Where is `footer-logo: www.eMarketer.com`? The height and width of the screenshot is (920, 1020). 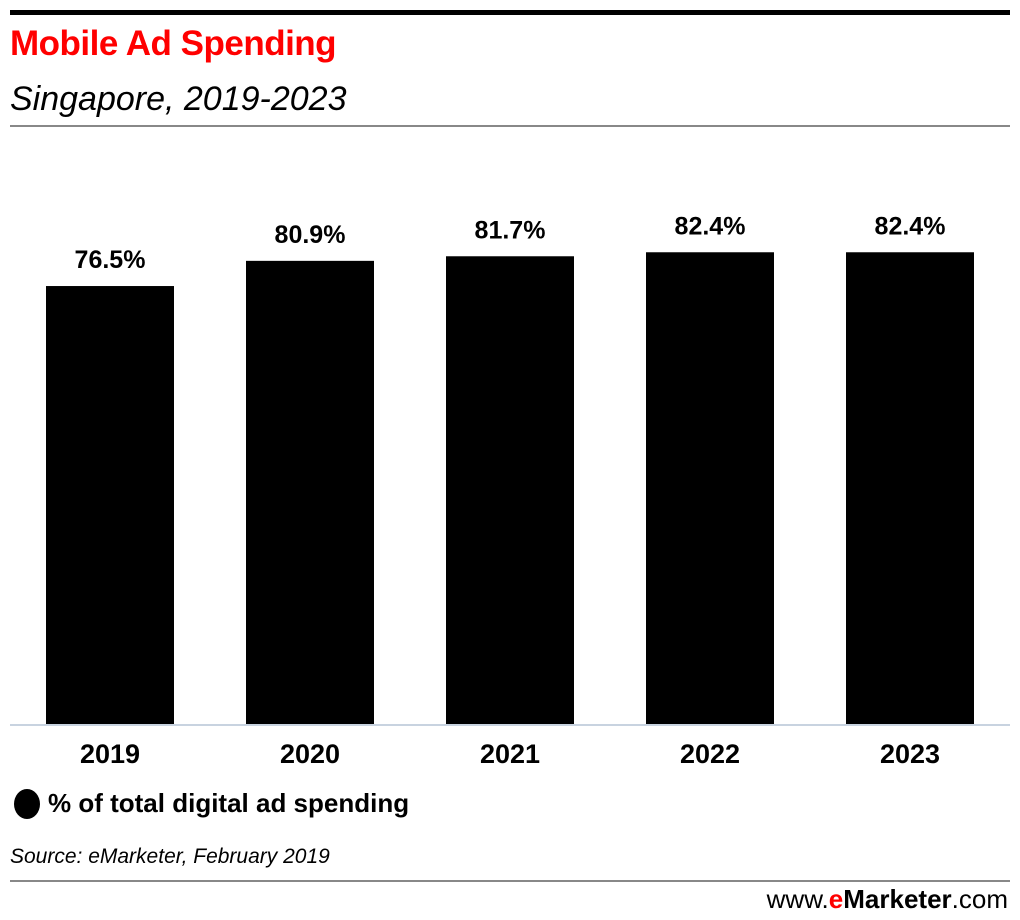
footer-logo: www.eMarketer.com is located at coordinates (887, 899).